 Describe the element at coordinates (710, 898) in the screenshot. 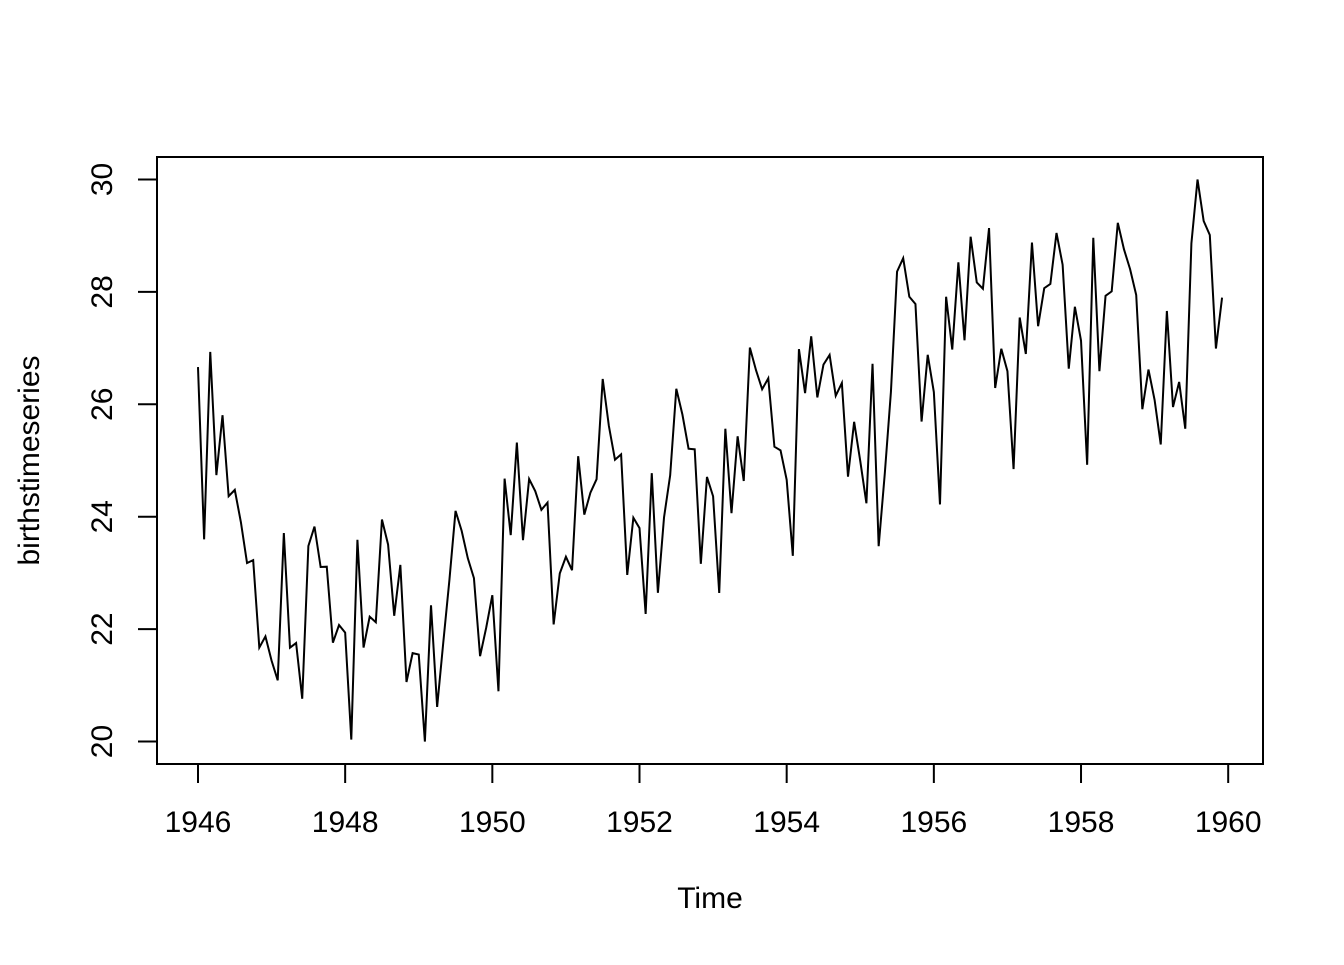

I see `x-axis-title: Time` at that location.